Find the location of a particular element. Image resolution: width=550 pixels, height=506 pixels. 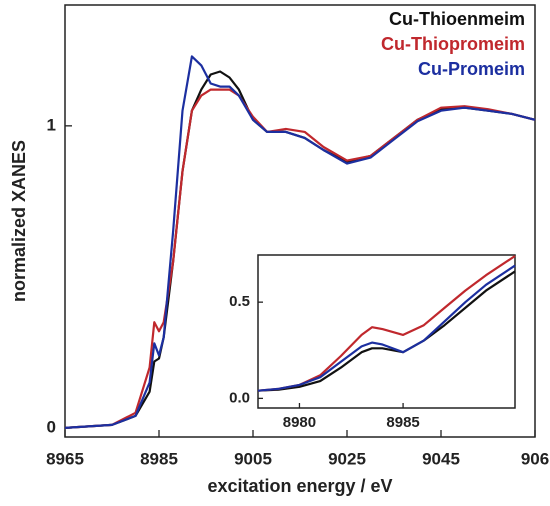

x-tick-label: 8965 is located at coordinates (65, 458).